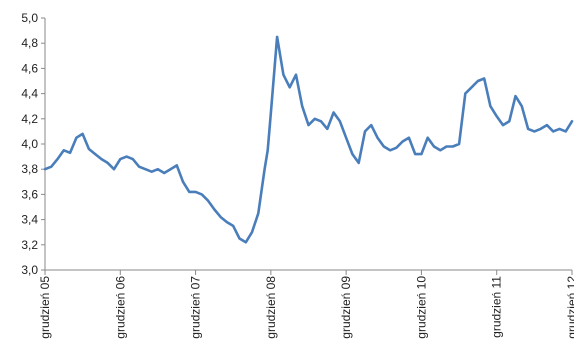 The image size is (574, 364). I want to click on y-tick-label: 4,4, so click(29, 94).